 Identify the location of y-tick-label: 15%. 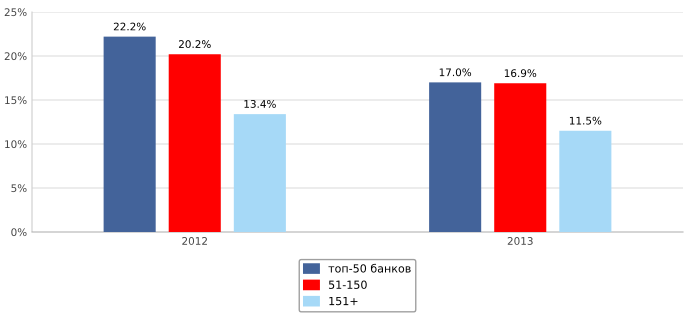
(16, 100).